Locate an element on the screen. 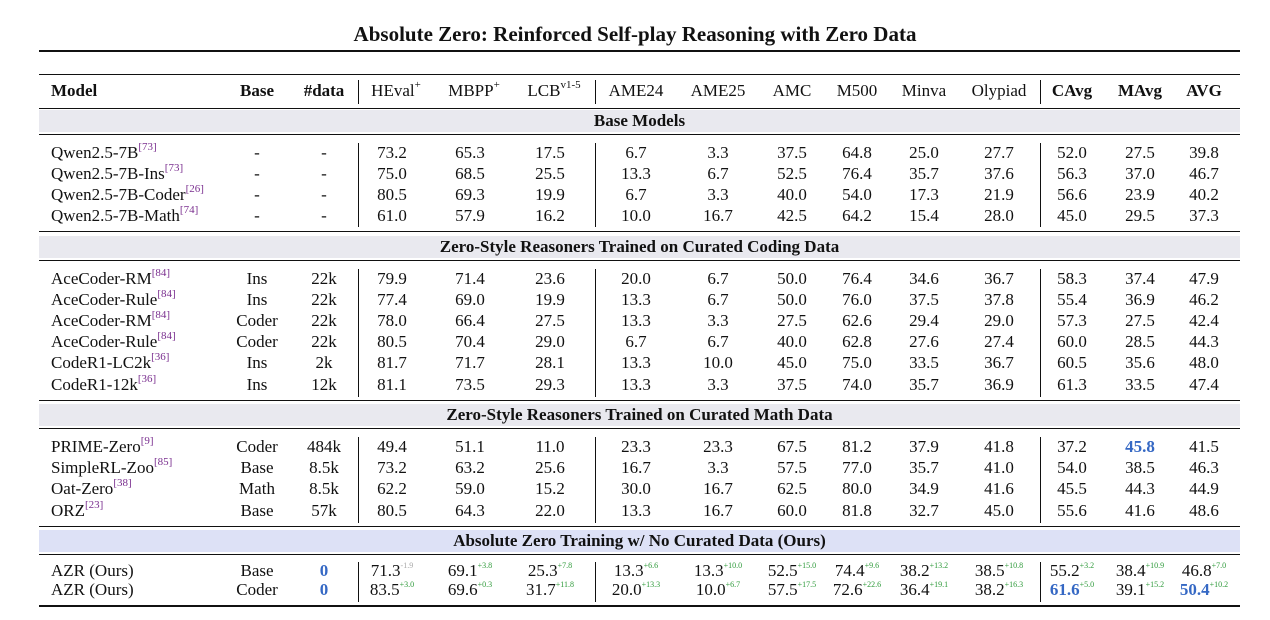 The image size is (1270, 620). base-cell: Coder is located at coordinates (257, 341).